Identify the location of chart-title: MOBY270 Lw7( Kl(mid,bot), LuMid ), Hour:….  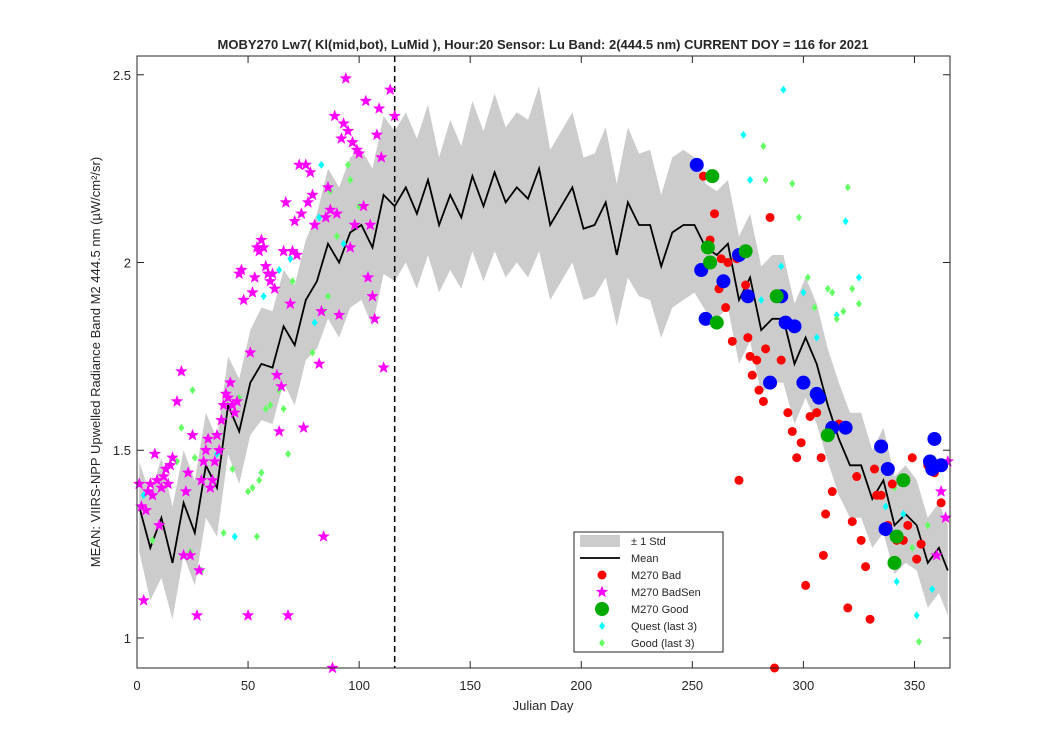
(543, 44).